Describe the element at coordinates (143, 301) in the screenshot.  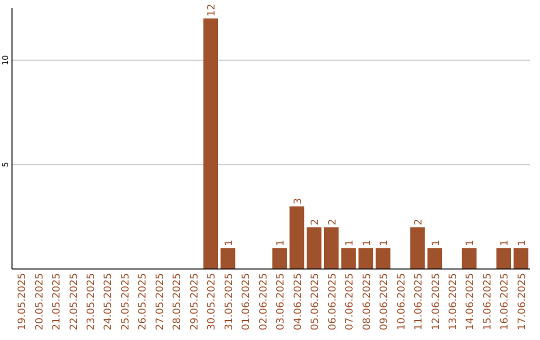
I see `x-tick-label: 26.05.2025` at that location.